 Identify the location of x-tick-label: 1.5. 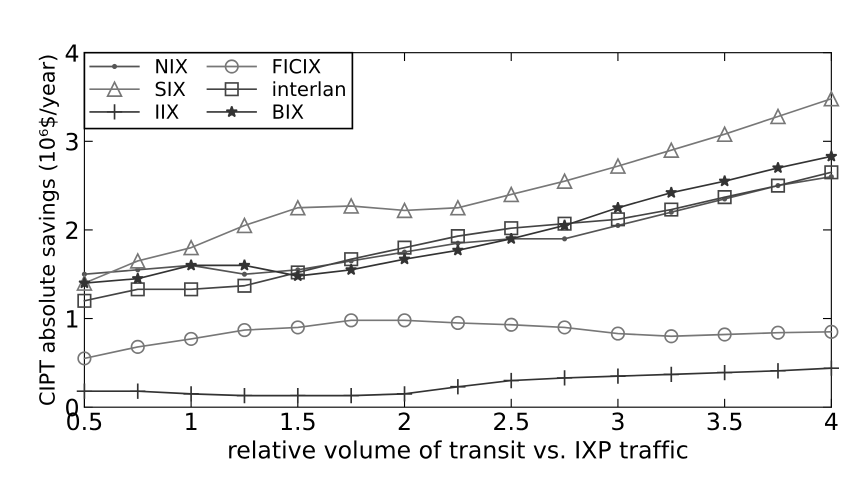
(298, 421).